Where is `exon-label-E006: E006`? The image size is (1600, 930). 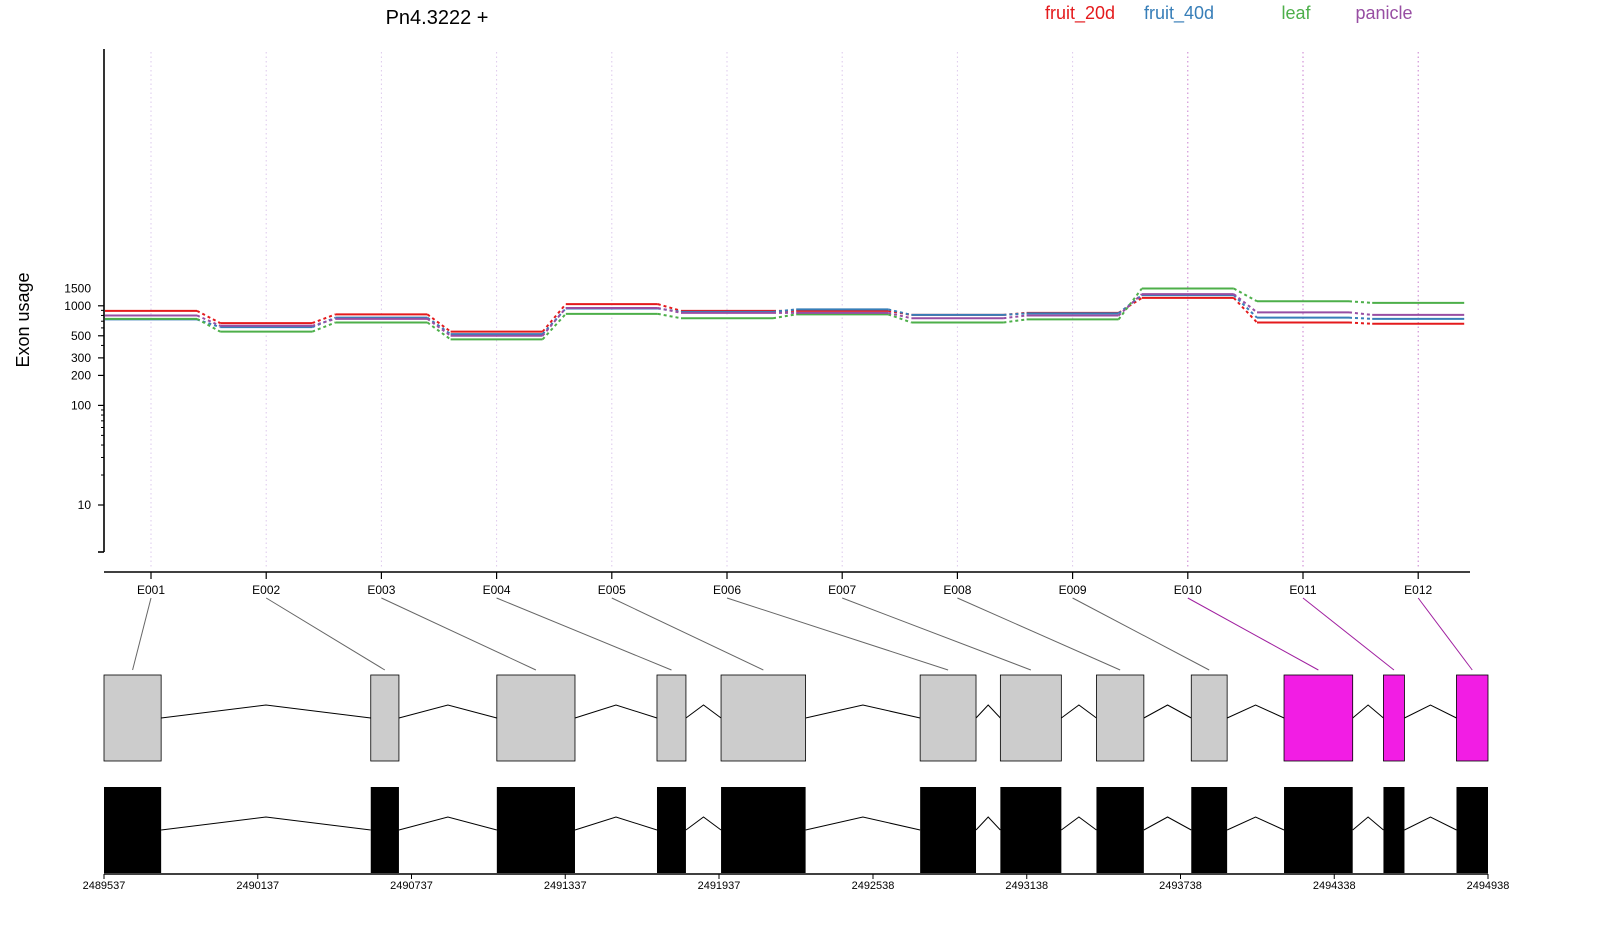 exon-label-E006: E006 is located at coordinates (727, 590).